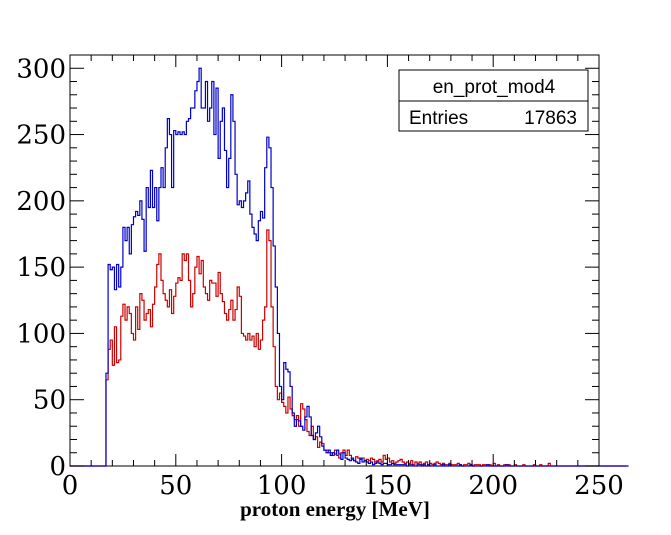 Image resolution: width=671 pixels, height=535 pixels. Describe the element at coordinates (335, 509) in the screenshot. I see `x-axis-title: proton energy [MeV]` at that location.